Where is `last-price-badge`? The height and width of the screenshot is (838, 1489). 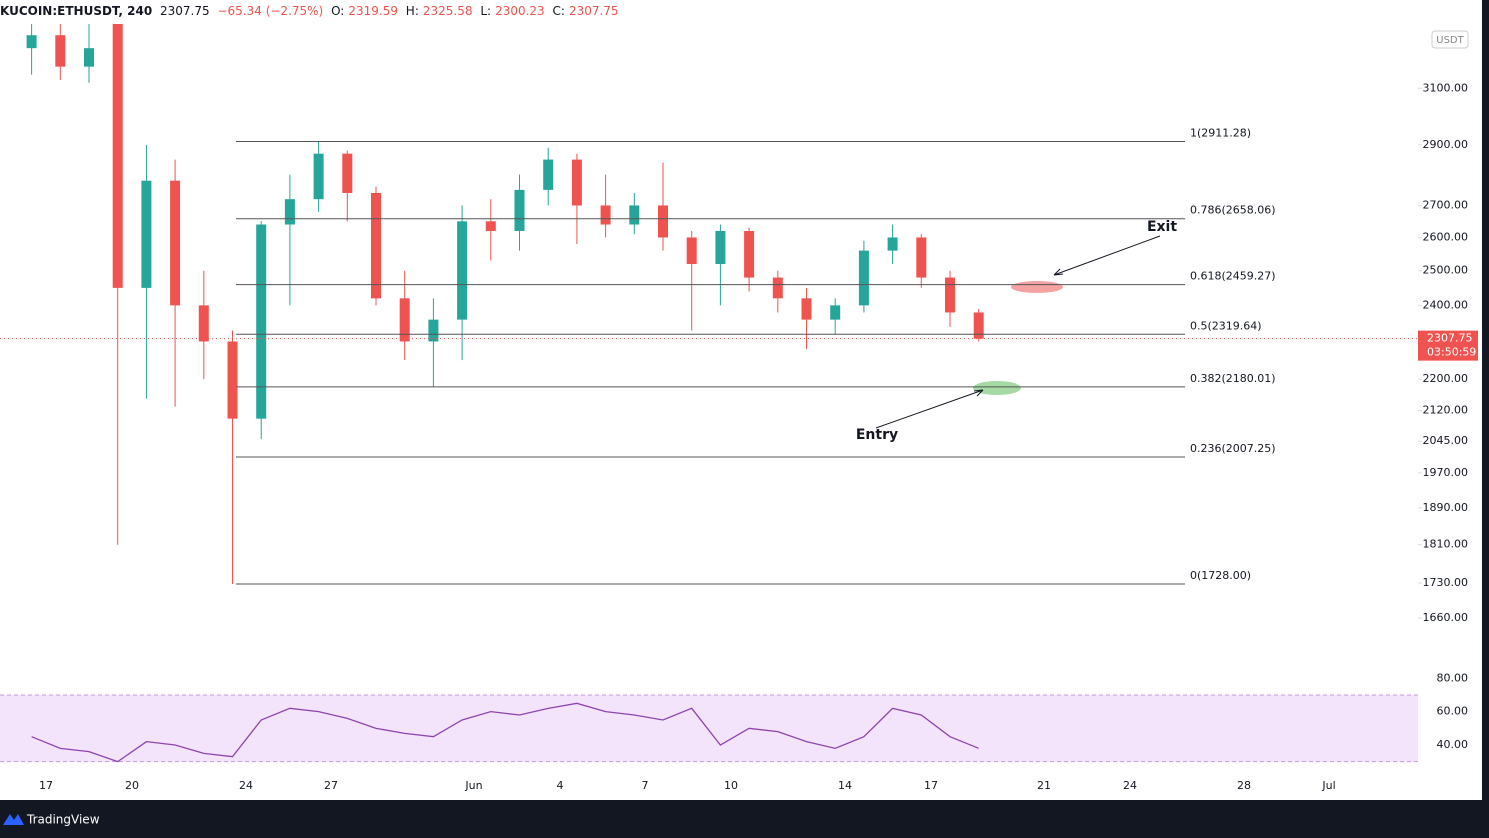 last-price-badge is located at coordinates (1448, 345).